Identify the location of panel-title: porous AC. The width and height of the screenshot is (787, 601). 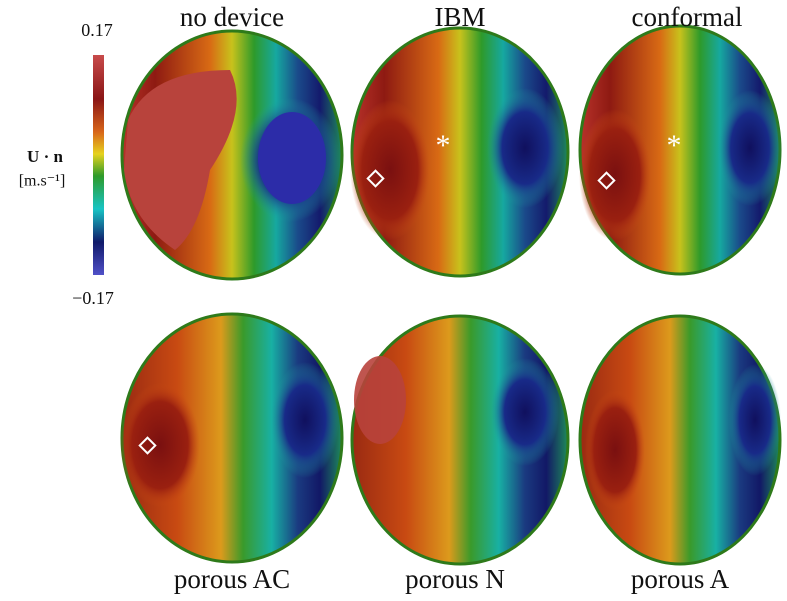
(232, 579).